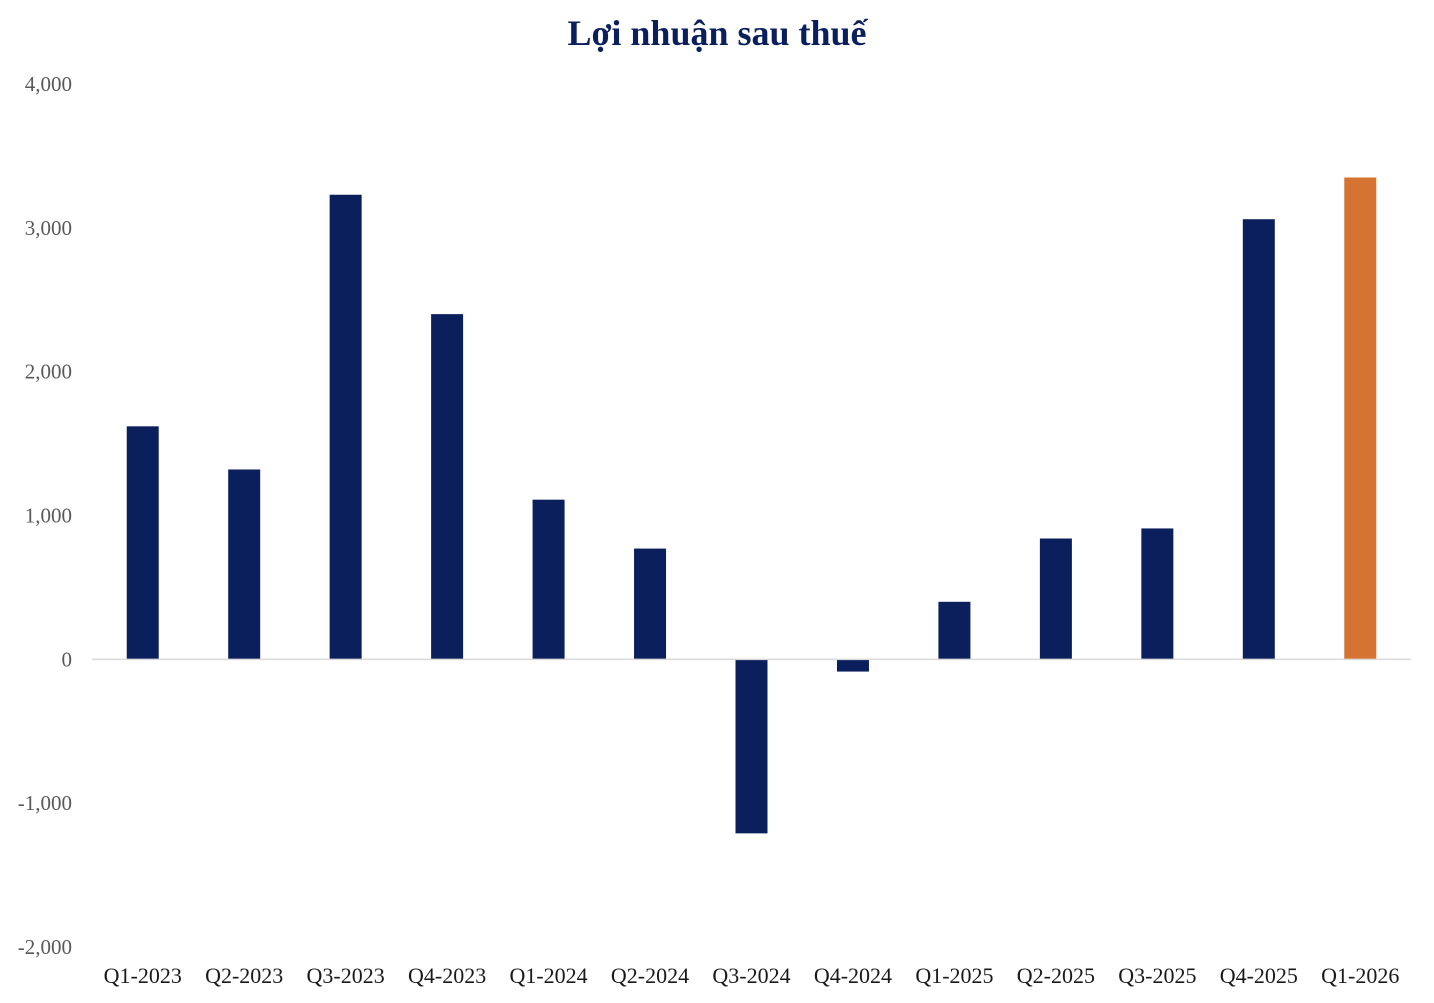  Describe the element at coordinates (954, 975) in the screenshot. I see `x-tick-label: Q1-2025` at that location.